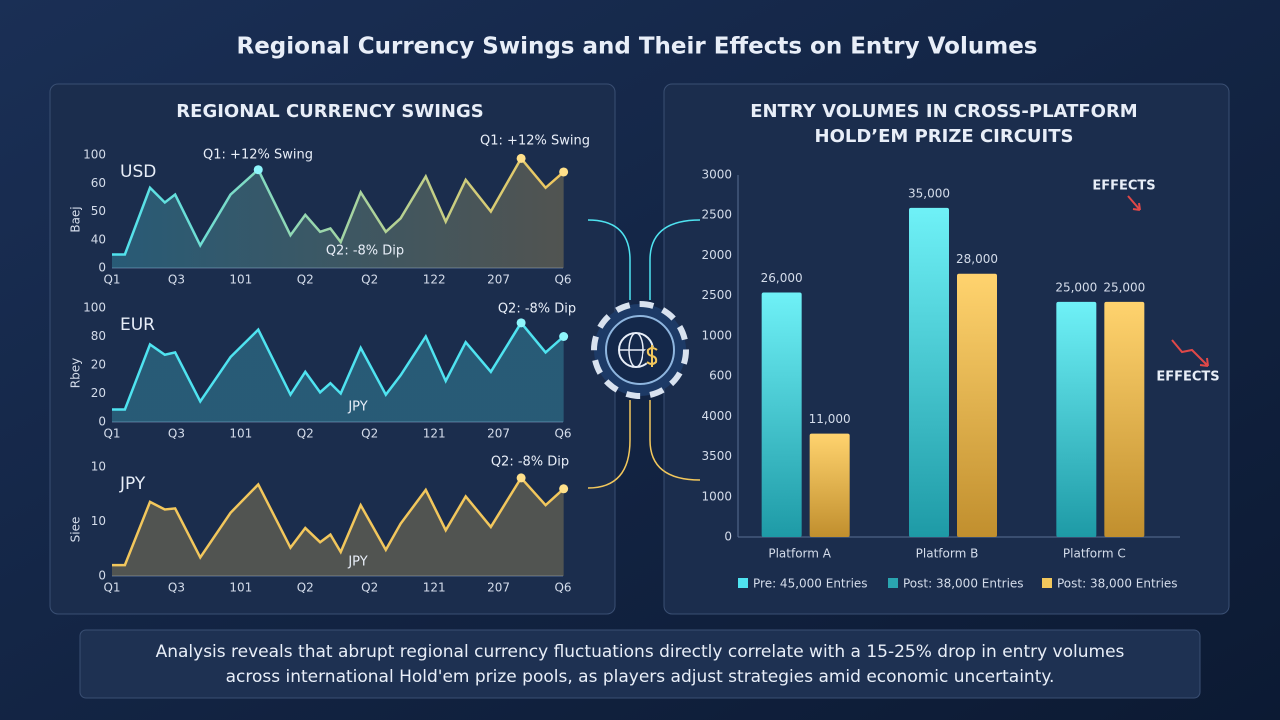 This screenshot has width=1280, height=720. Describe the element at coordinates (434, 280) in the screenshot. I see `x-tick-label: 122` at that location.